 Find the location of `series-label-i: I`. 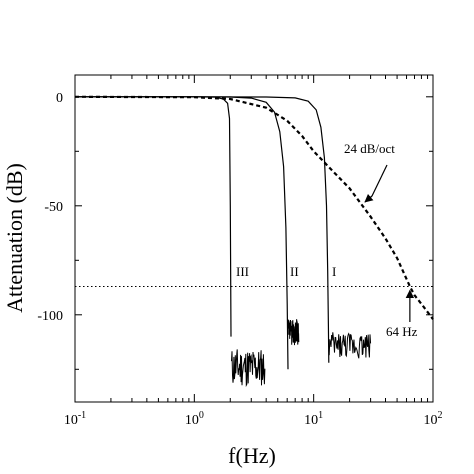

series-label-i: I is located at coordinates (334, 271).